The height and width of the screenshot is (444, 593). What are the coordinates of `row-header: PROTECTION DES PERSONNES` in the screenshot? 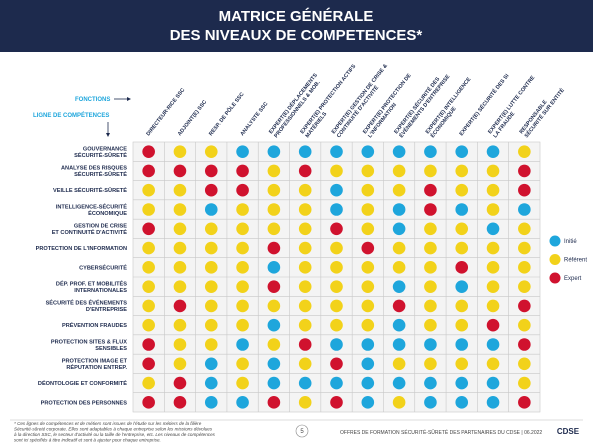 It's located at (84, 403).